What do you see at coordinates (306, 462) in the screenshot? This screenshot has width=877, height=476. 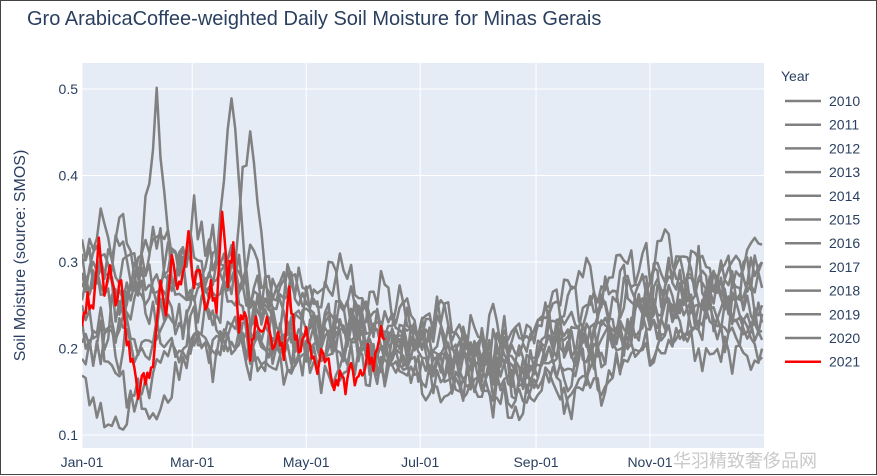 I see `x-tick-label: May-01` at bounding box center [306, 462].